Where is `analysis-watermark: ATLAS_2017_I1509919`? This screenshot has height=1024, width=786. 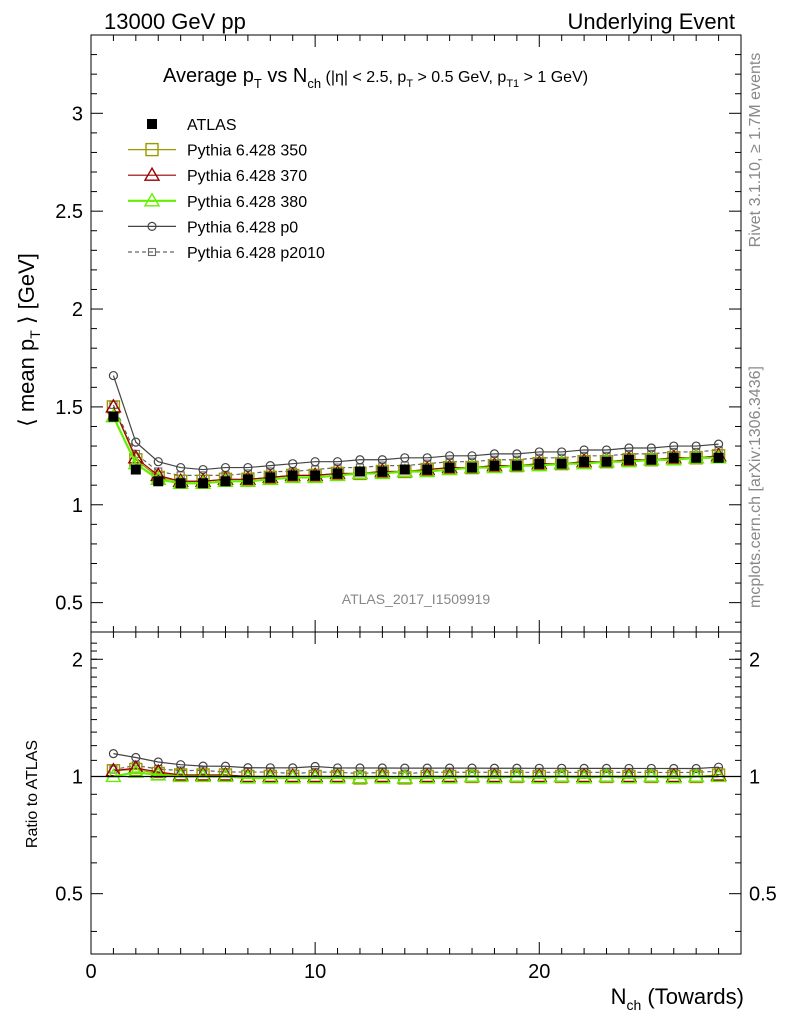
analysis-watermark: ATLAS_2017_I1509919 is located at coordinates (416, 599).